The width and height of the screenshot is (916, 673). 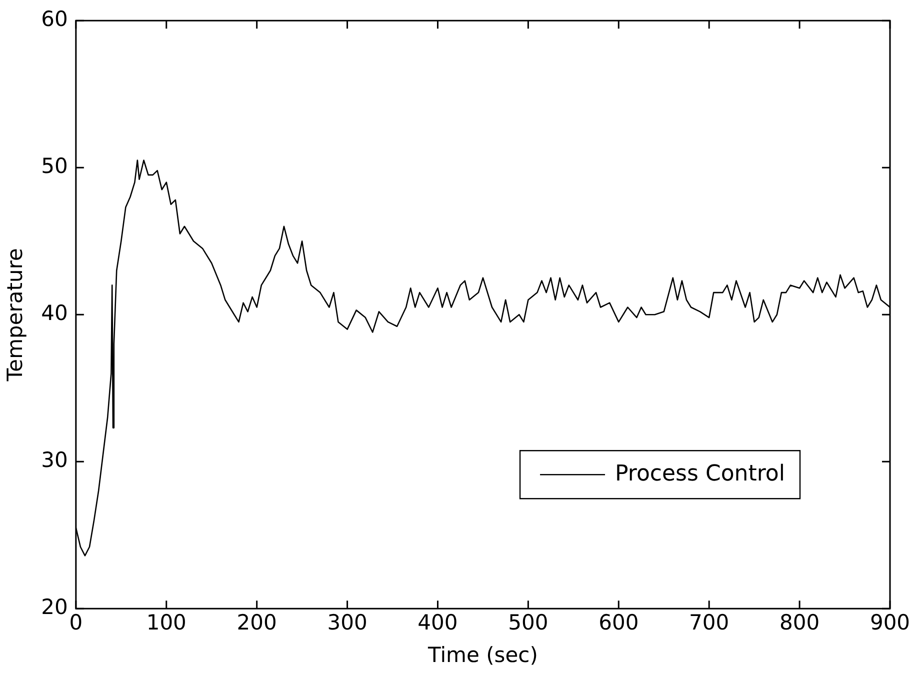 I want to click on x-tick-label: 500, so click(x=528, y=622).